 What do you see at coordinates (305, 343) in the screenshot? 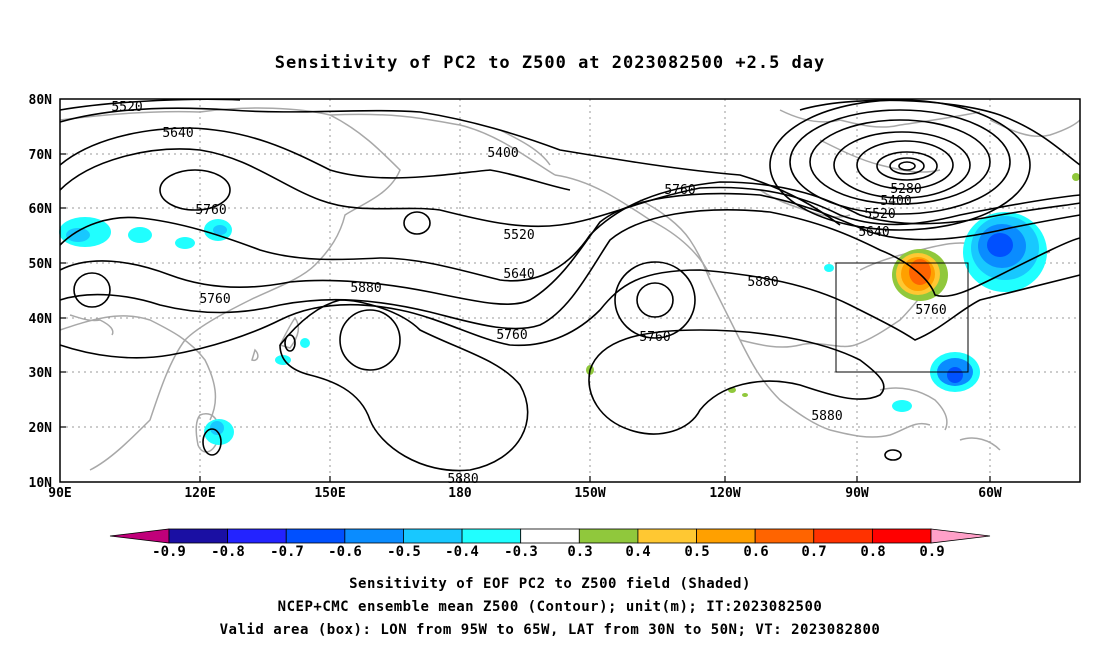
I see `negative-sensitivity-w7` at bounding box center [305, 343].